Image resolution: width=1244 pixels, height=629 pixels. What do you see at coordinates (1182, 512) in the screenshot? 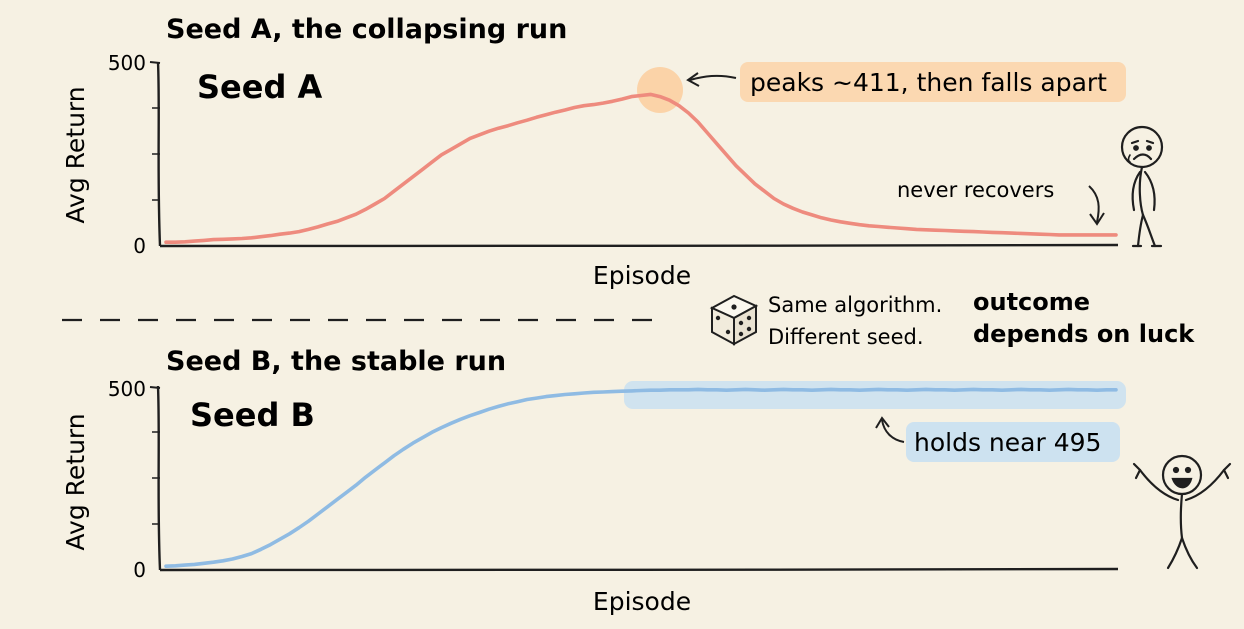
I see `happy-stick-figure-icon` at bounding box center [1182, 512].